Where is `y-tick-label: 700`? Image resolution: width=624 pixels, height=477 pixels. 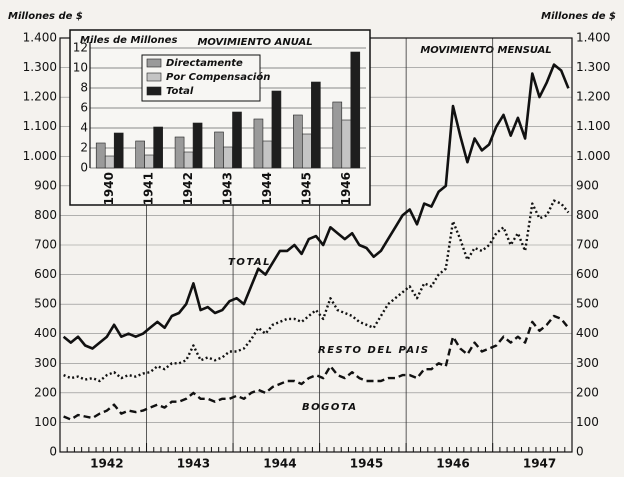 y-tick-label: 700 is located at coordinates (45, 245).